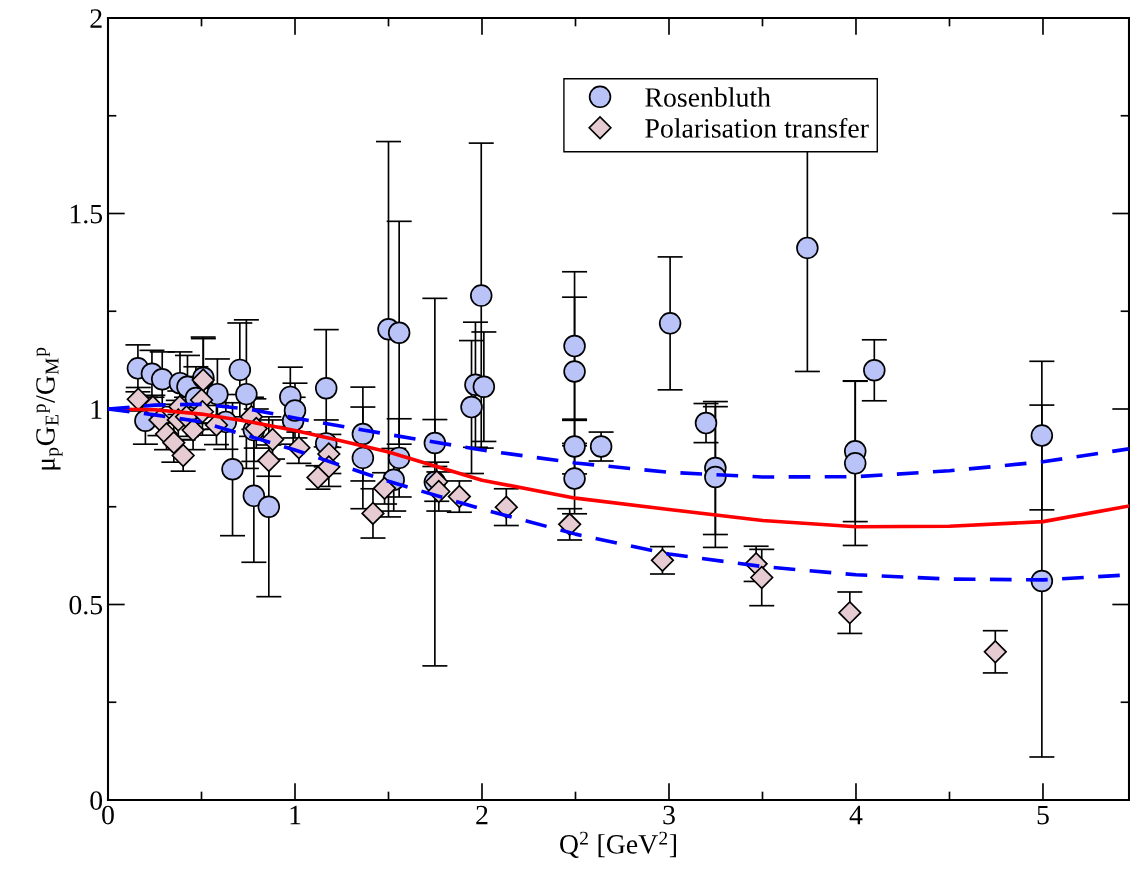 The height and width of the screenshot is (886, 1130). Describe the element at coordinates (96, 800) in the screenshot. I see `y-tick-label: 0` at that location.